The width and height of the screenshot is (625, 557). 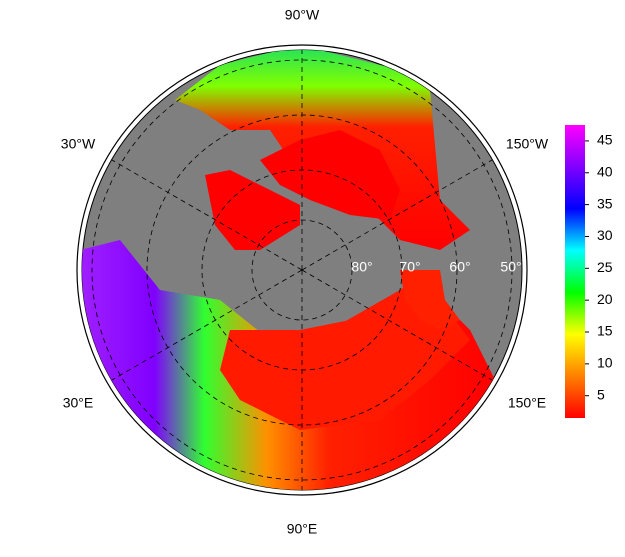 What do you see at coordinates (527, 144) in the screenshot?
I see `lon-label: 150°W` at bounding box center [527, 144].